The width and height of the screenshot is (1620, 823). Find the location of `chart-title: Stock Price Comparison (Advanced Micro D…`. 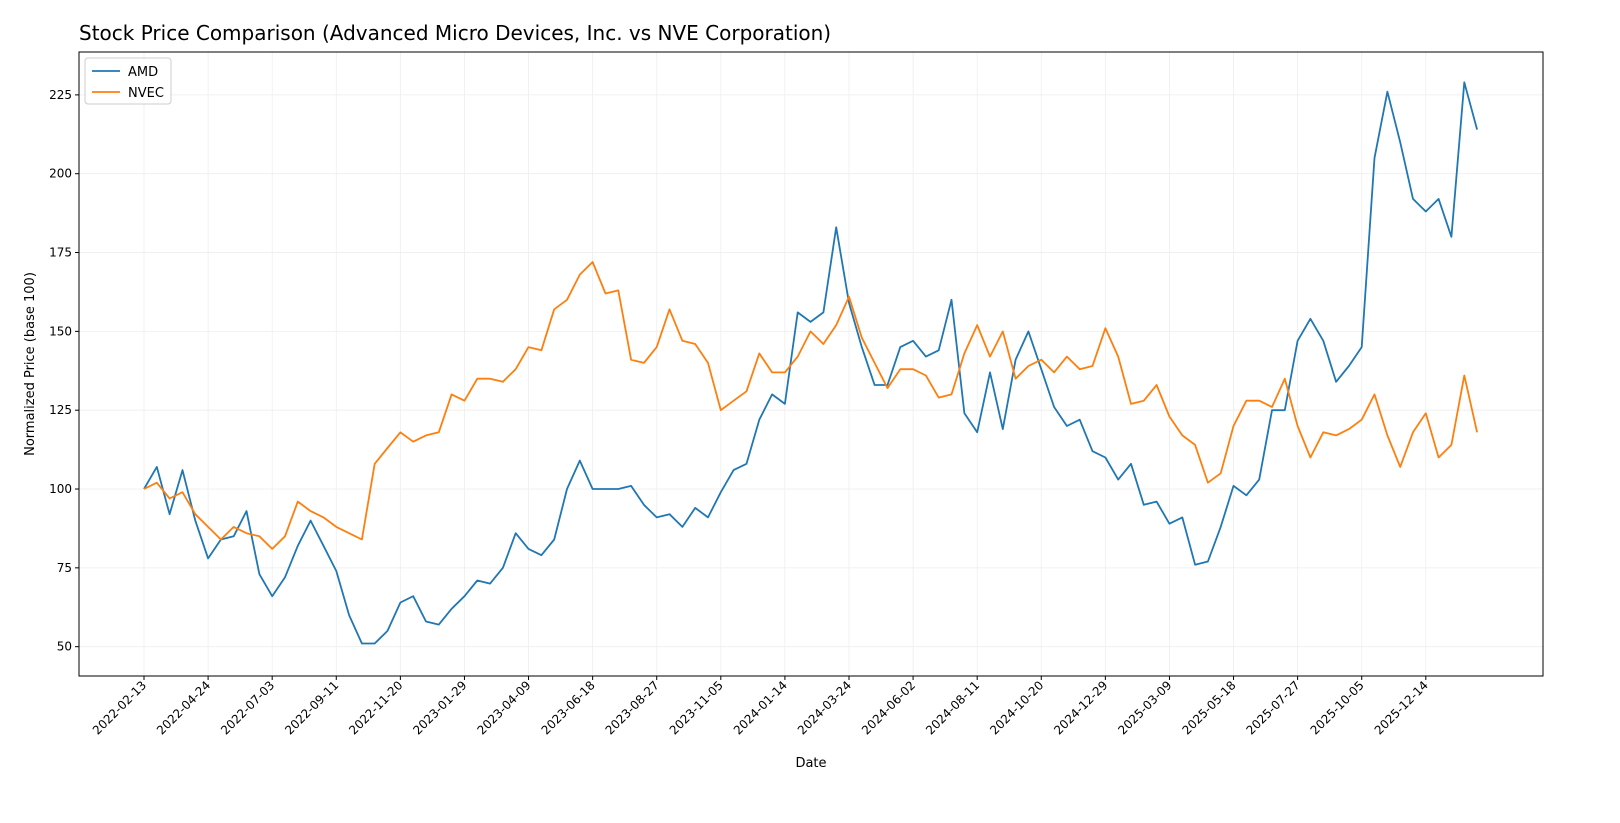

chart-title: Stock Price Comparison (Advanced Micro D… is located at coordinates (455, 33).